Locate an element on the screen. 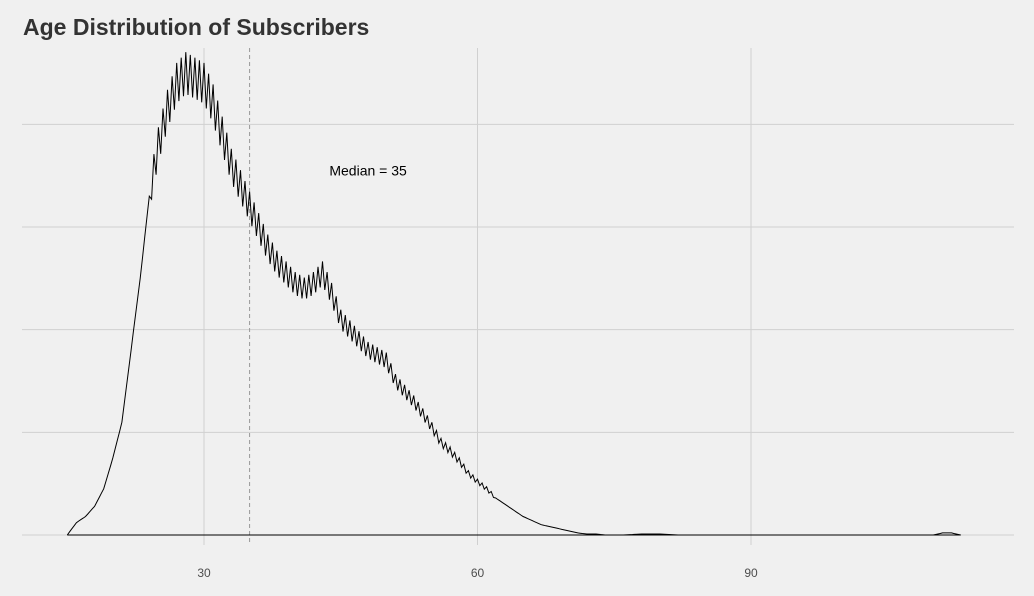 This screenshot has height=596, width=1034. x-tick-label: 60 is located at coordinates (478, 573).